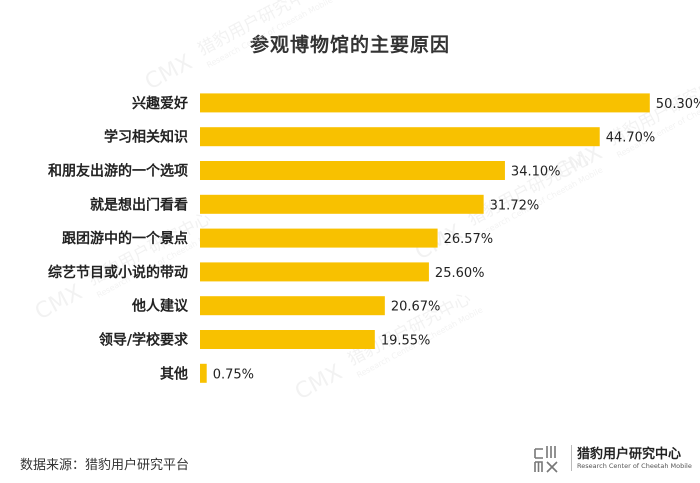 Image resolution: width=700 pixels, height=483 pixels. What do you see at coordinates (469, 239) in the screenshot?
I see `value-label: 26.57%` at bounding box center [469, 239].